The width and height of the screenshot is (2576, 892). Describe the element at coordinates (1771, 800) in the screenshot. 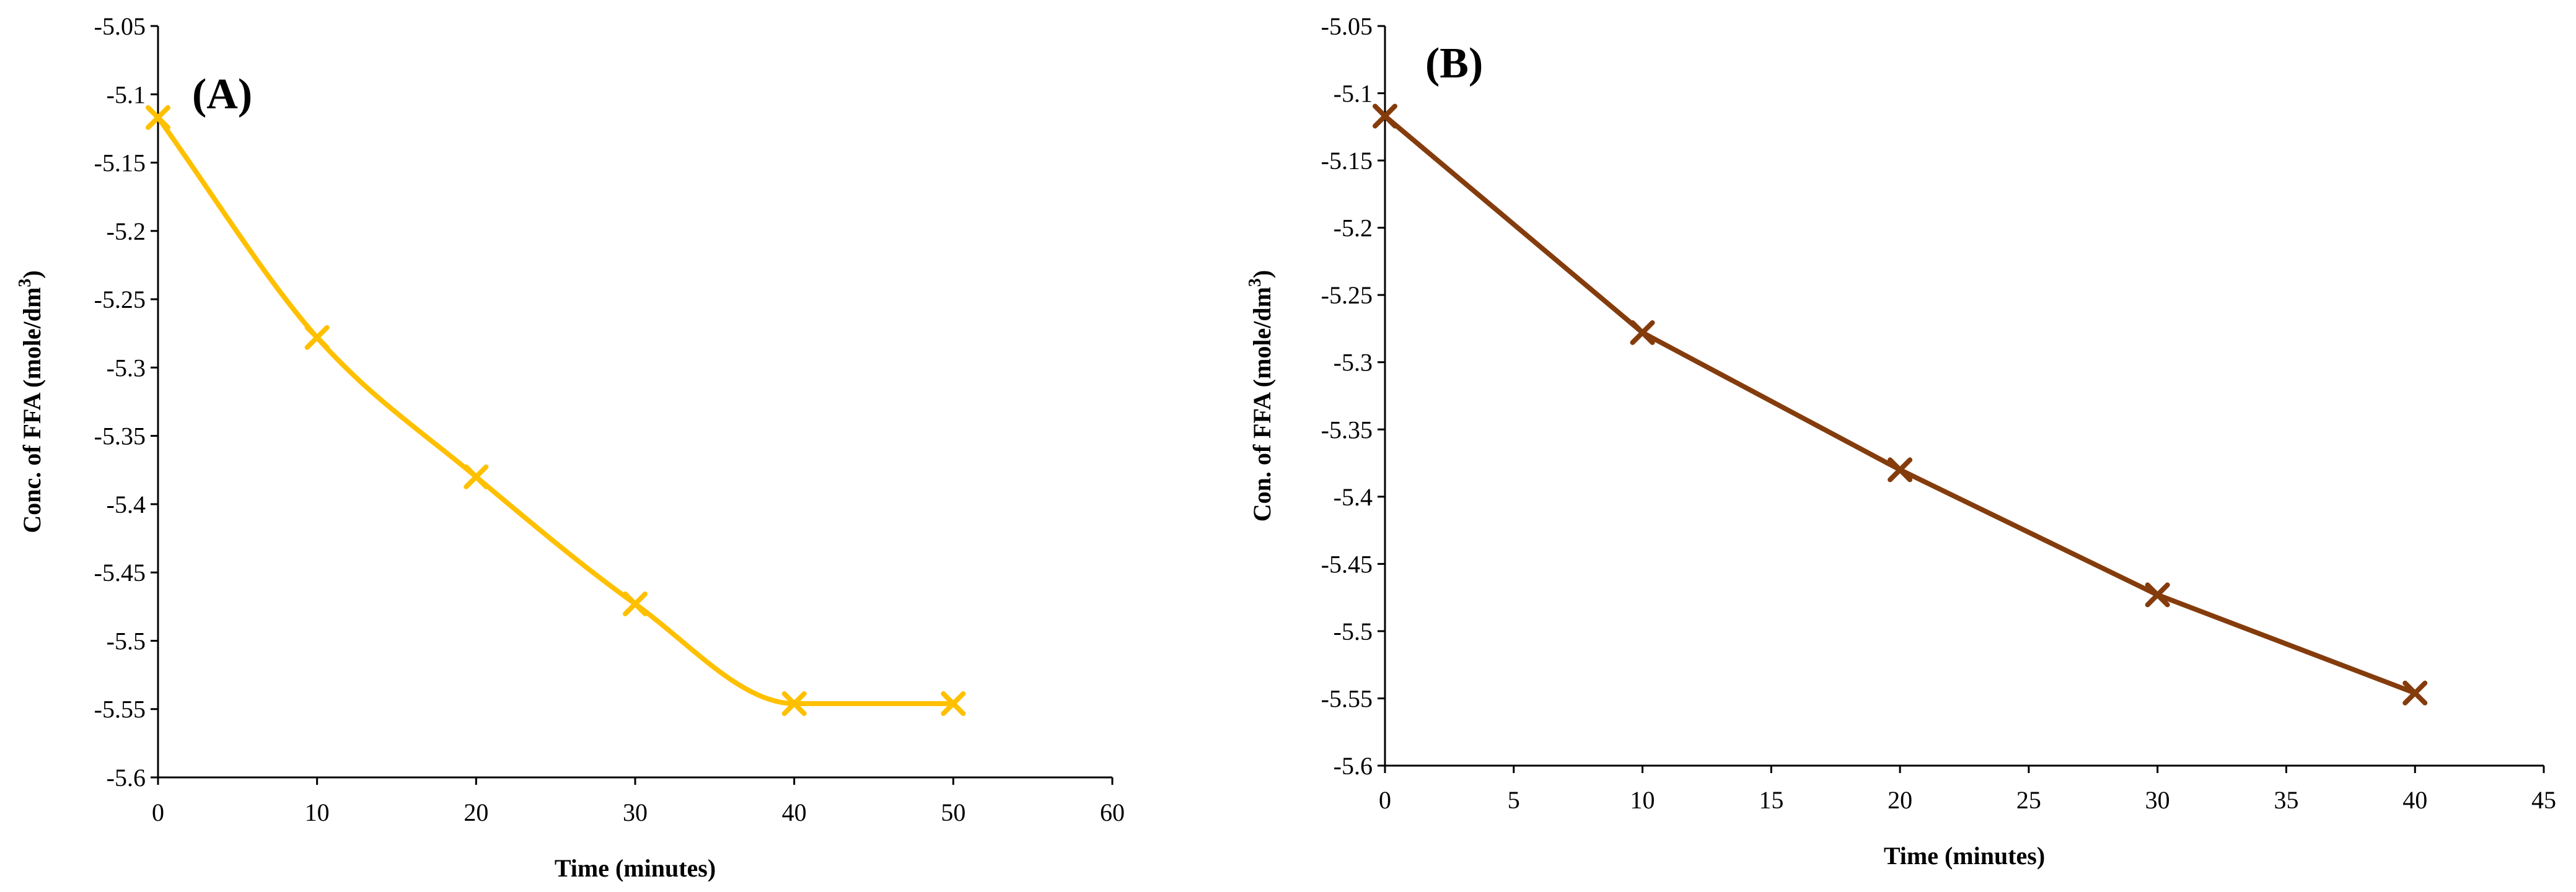

I see `x-tick-label: 15` at that location.